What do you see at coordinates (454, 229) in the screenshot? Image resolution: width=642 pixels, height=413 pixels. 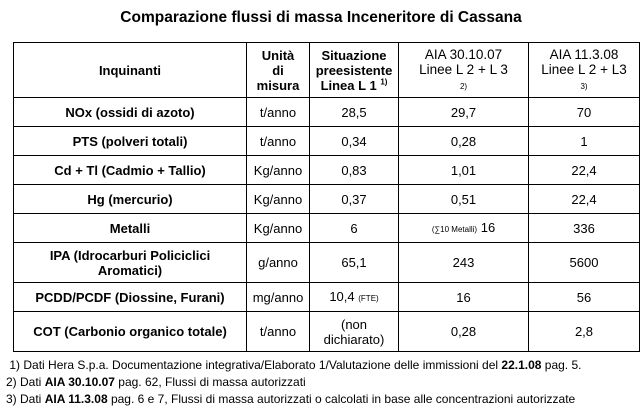 I see `metals-note: (∑10 Metalli)` at bounding box center [454, 229].